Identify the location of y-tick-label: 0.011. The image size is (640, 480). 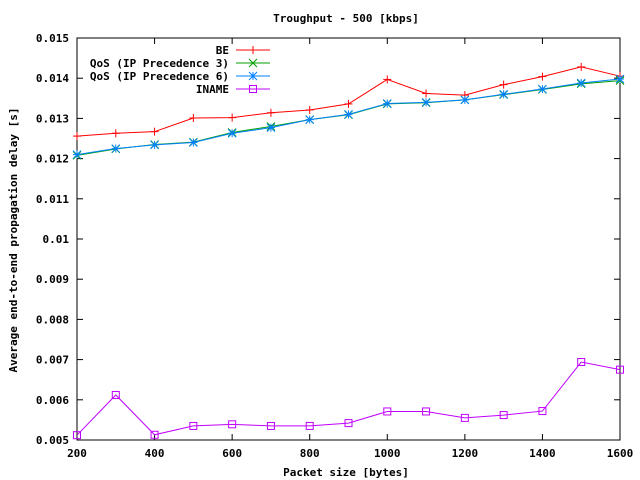
(52, 199).